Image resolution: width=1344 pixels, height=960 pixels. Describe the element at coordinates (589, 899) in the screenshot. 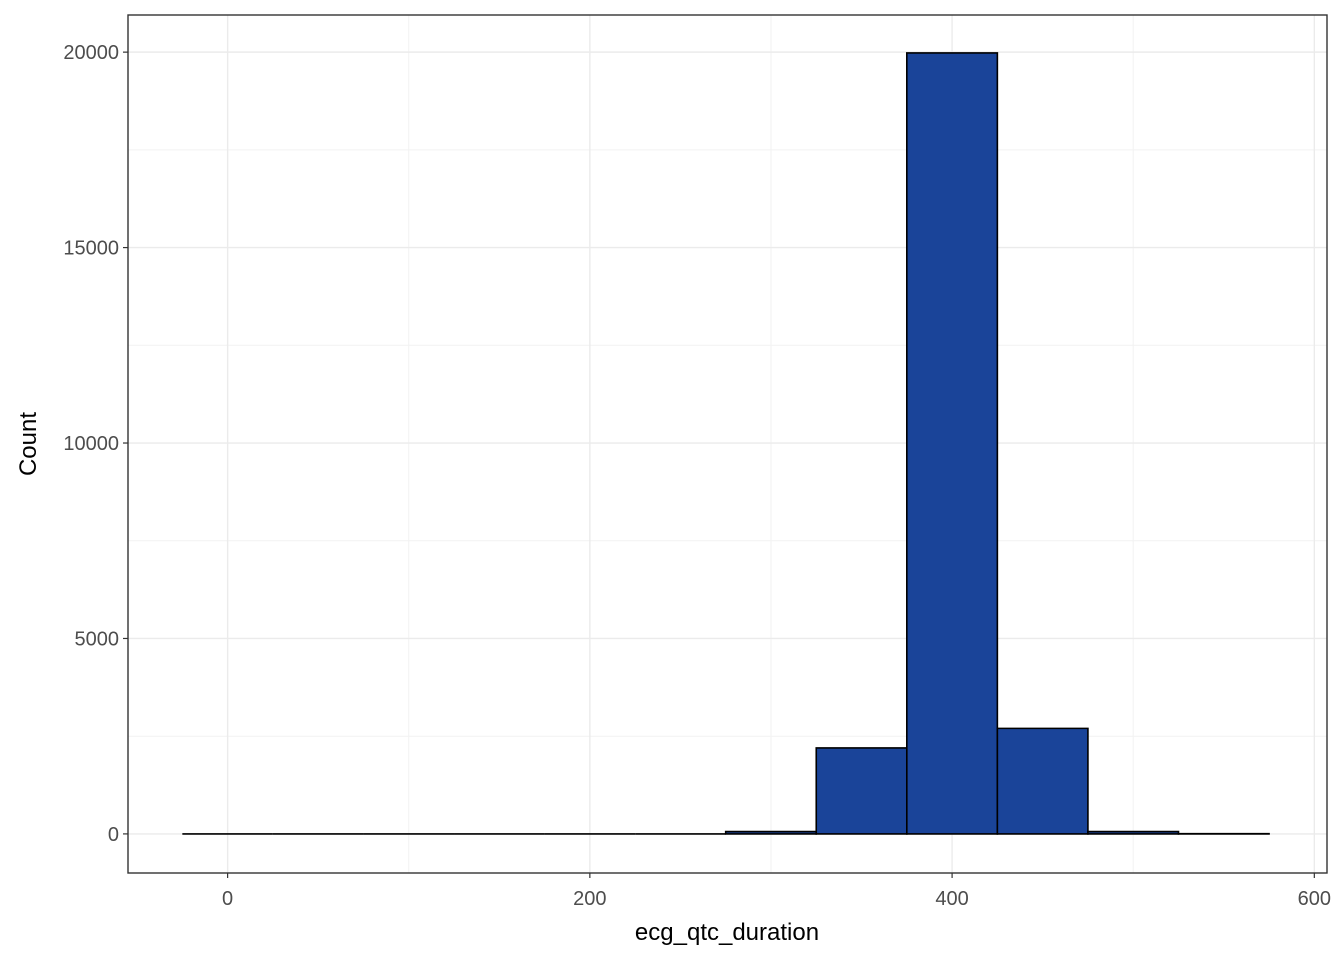

I see `x-tick-label: 200` at that location.